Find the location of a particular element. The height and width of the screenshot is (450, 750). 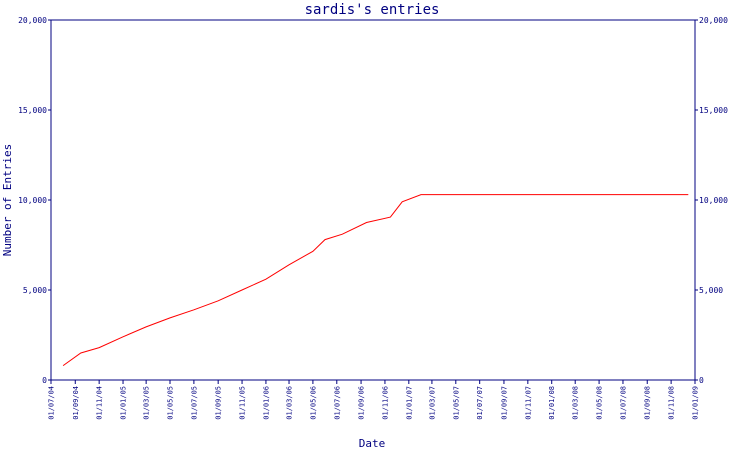

x-tick-label: 01/07/07 is located at coordinates (480, 403).